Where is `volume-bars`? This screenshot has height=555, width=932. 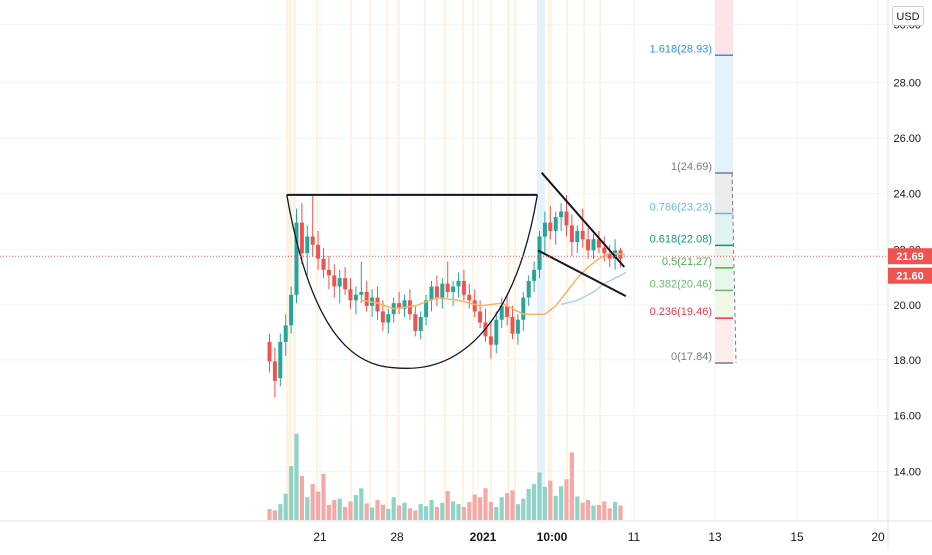
volume-bars is located at coordinates (445, 476).